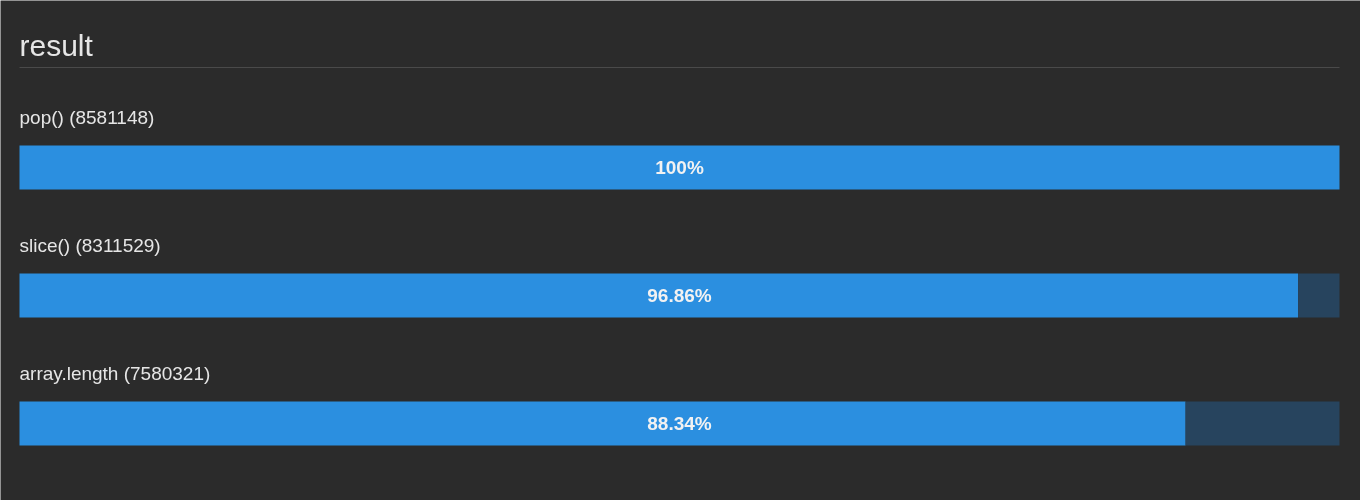 The image size is (1360, 500). I want to click on y-tick-label: array.length (7580321), so click(115, 373).